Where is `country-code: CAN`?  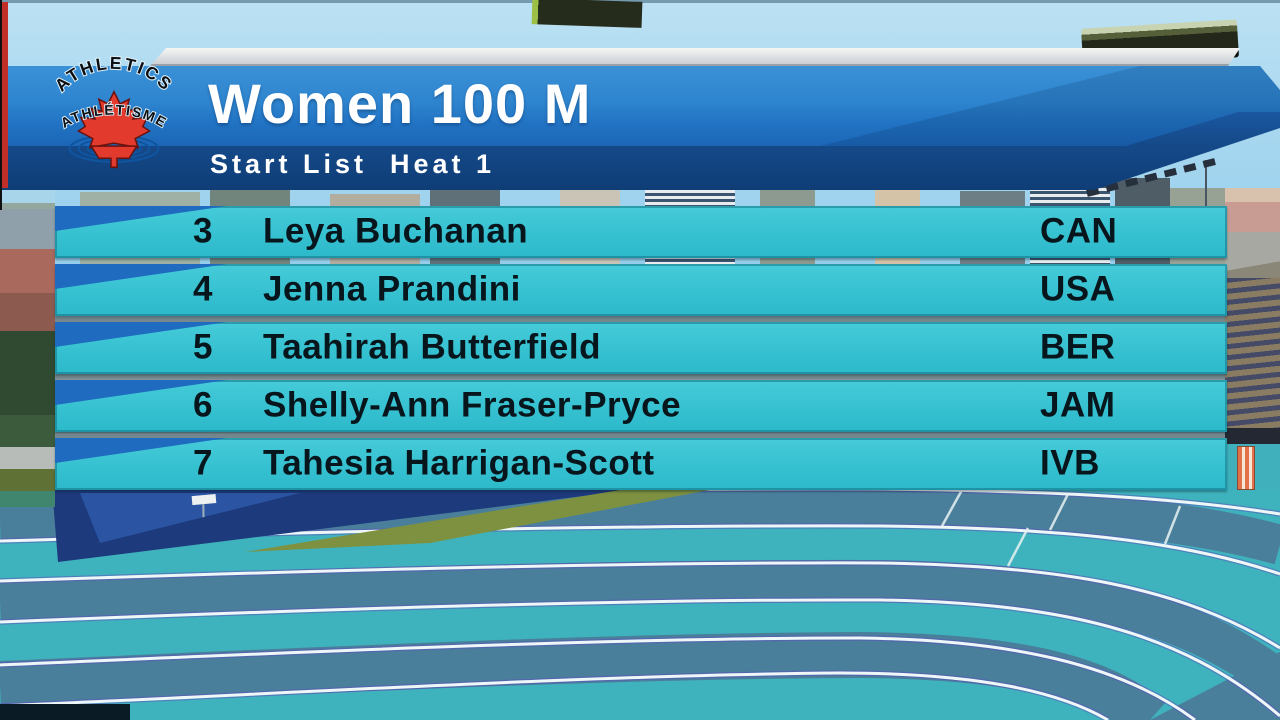
country-code: CAN is located at coordinates (1079, 231).